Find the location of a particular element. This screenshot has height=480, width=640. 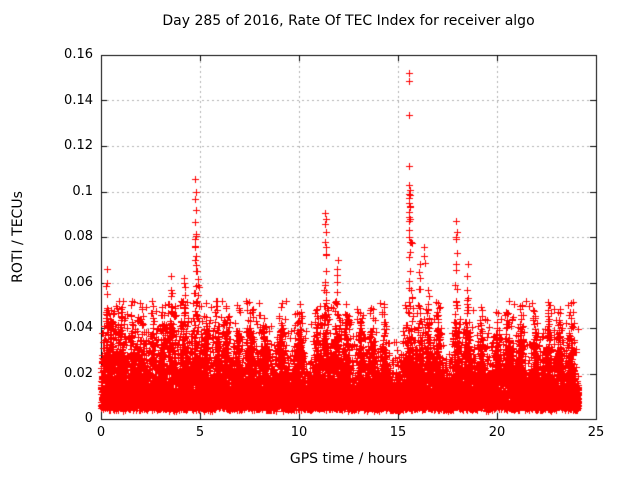

y-tick-label: 0.04 is located at coordinates (78, 327).